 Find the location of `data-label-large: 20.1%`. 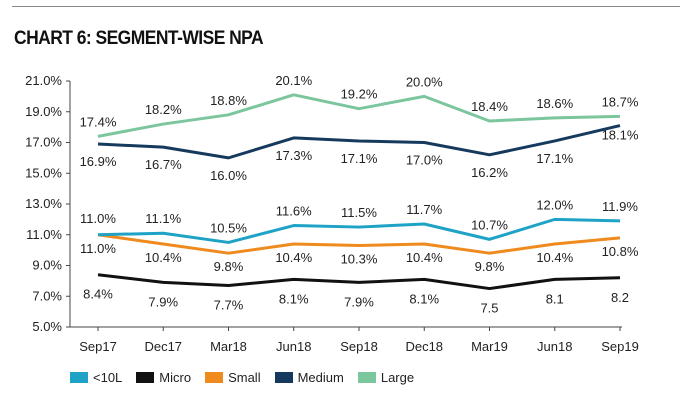

data-label-large: 20.1% is located at coordinates (293, 80).